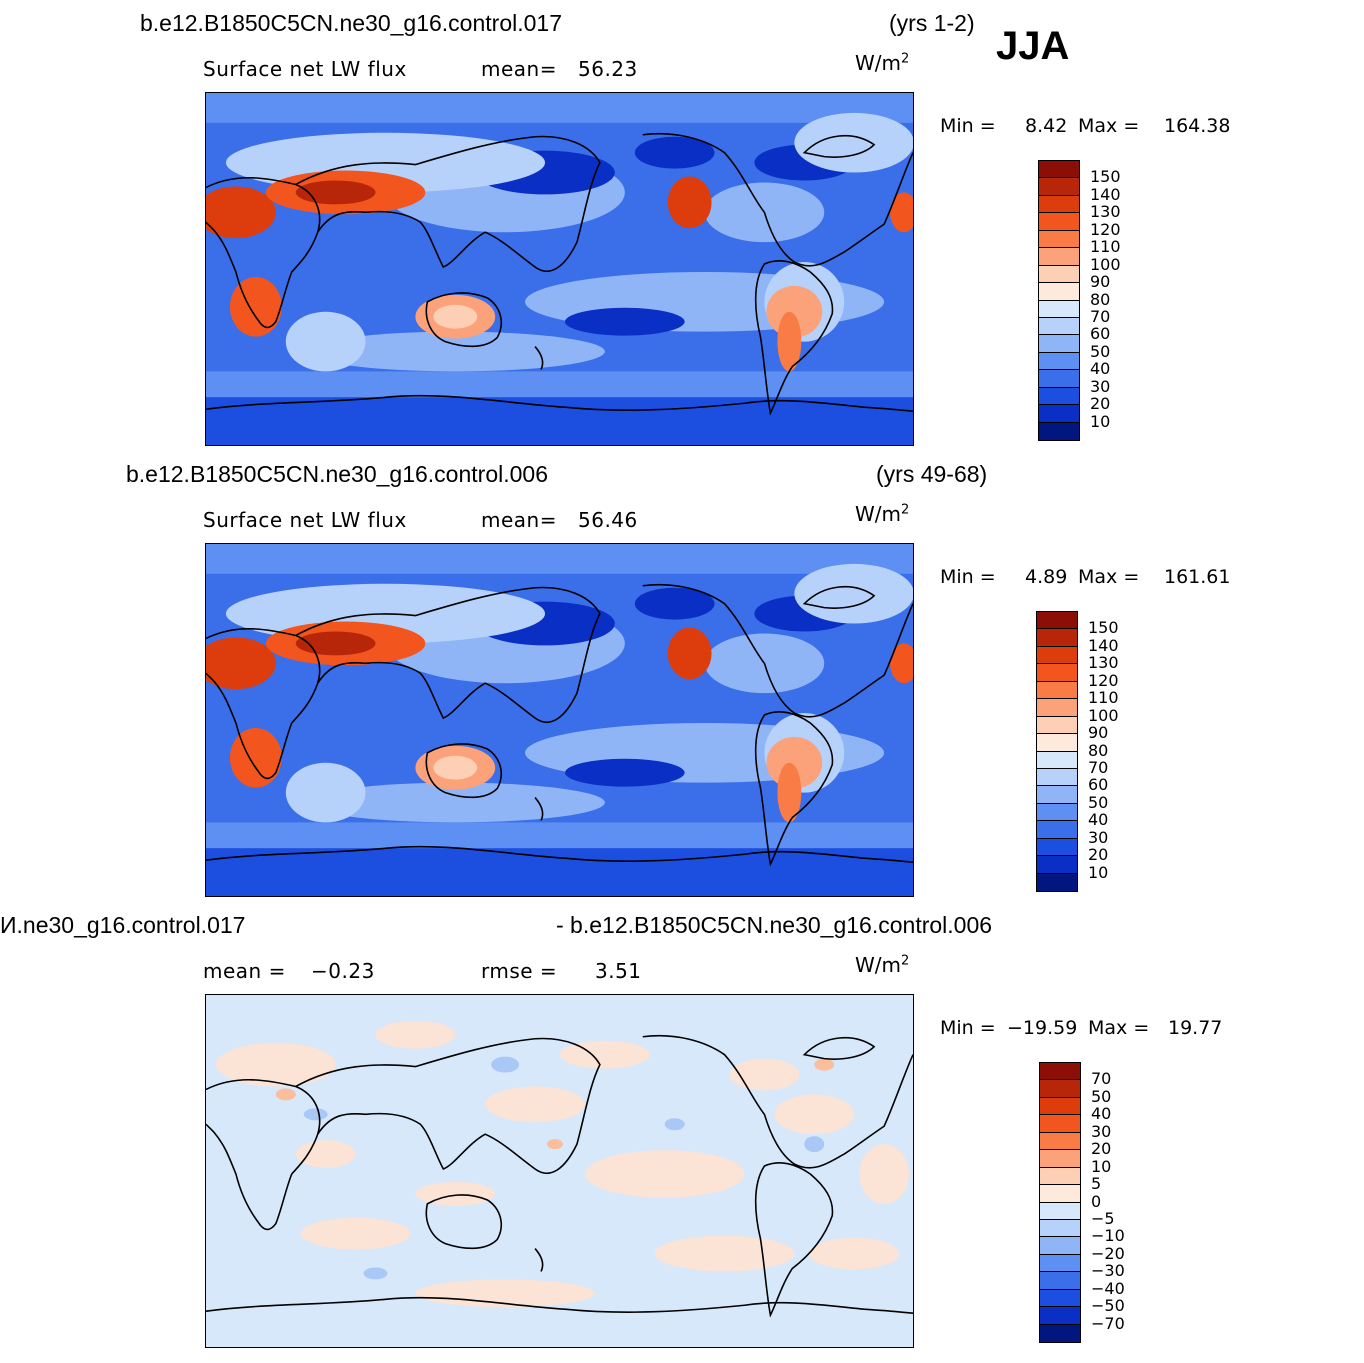 The height and width of the screenshot is (1363, 1364). I want to click on panel3-rmse-label: rmse =, so click(519, 971).